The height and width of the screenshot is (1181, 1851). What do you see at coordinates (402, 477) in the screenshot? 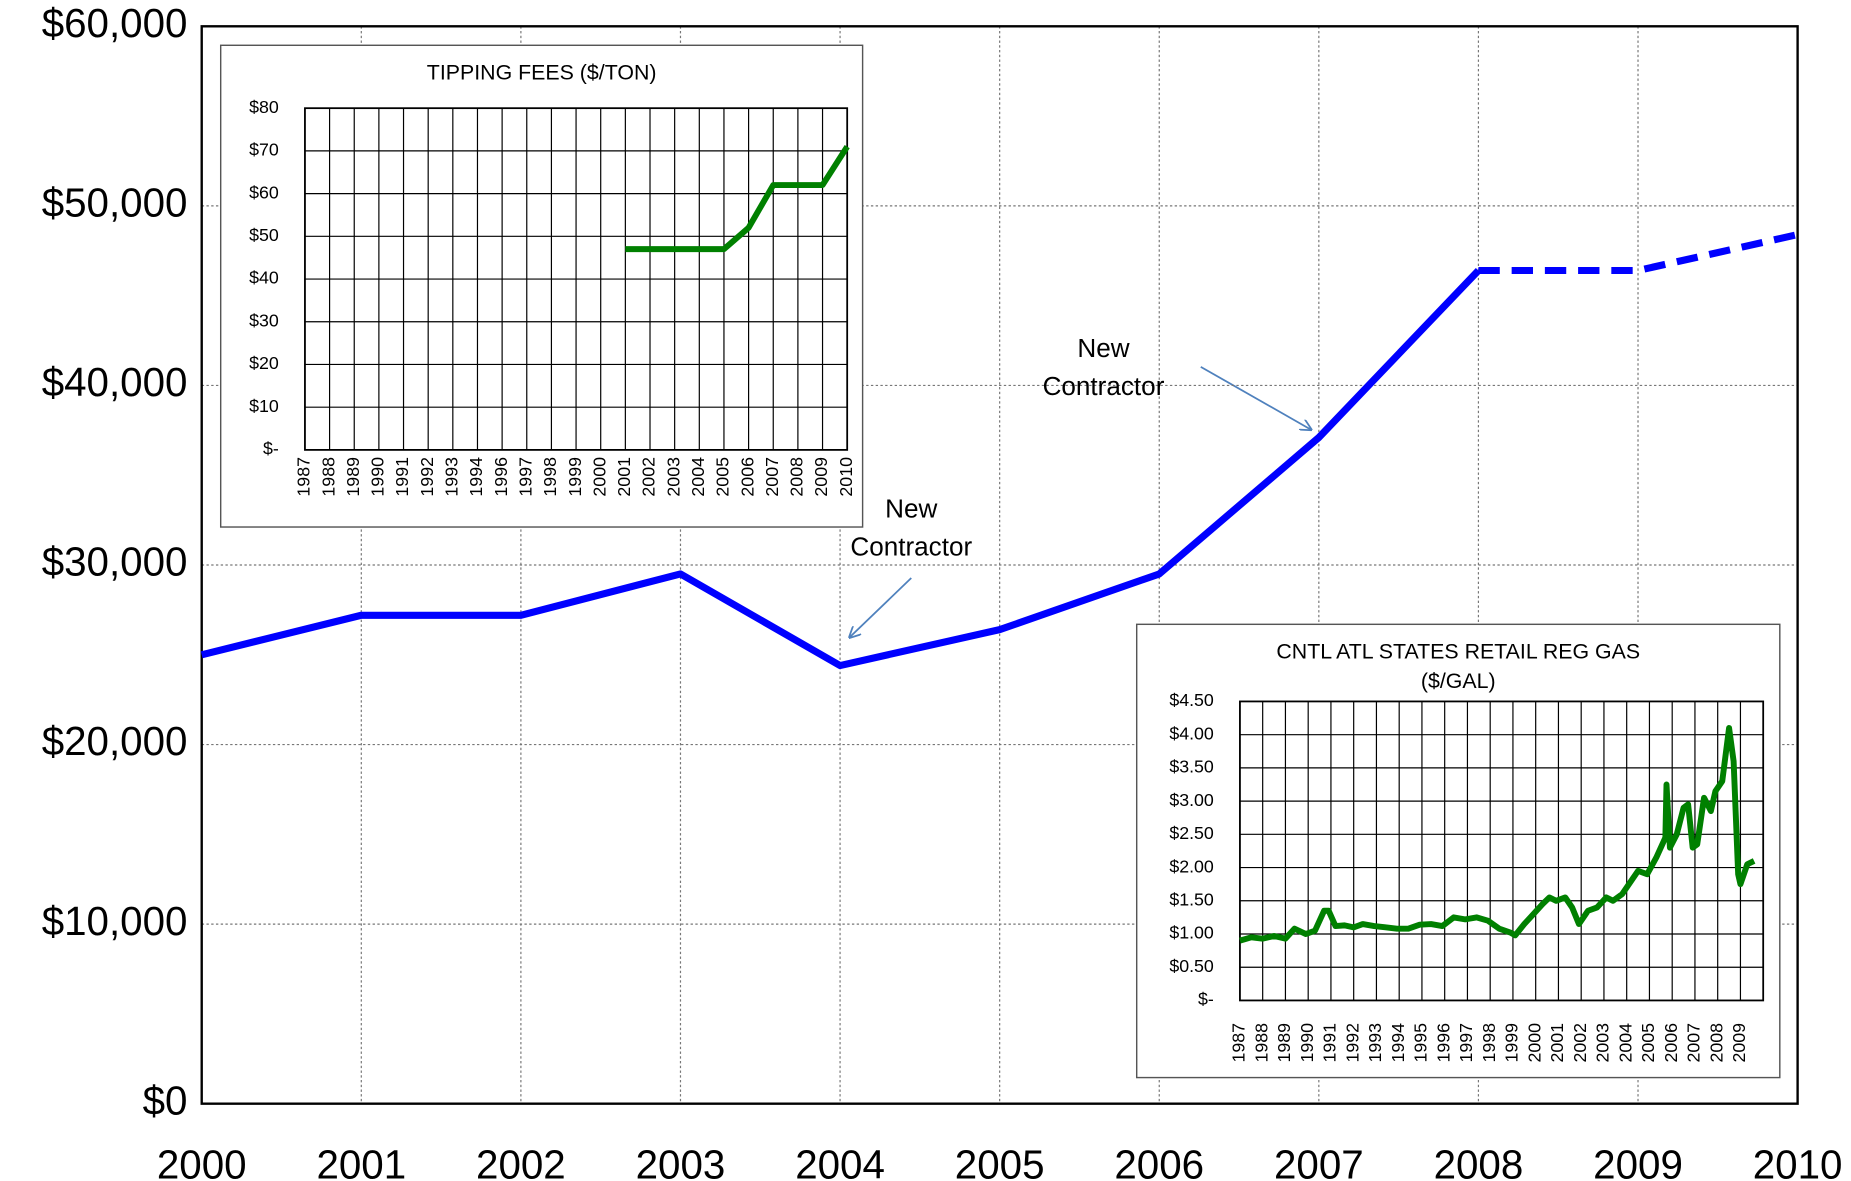
I see `x-tick-label: 1991` at bounding box center [402, 477].